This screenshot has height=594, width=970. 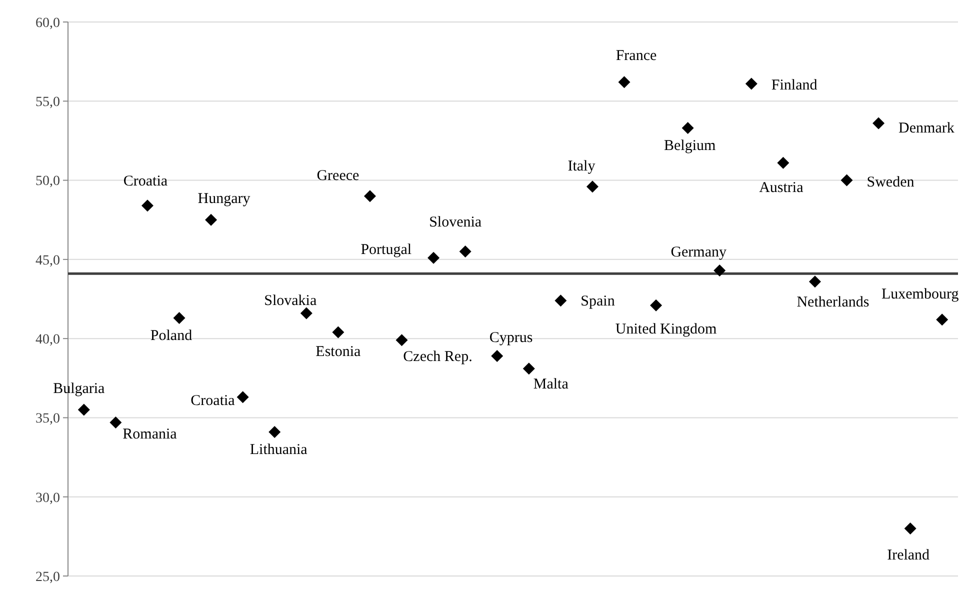 What do you see at coordinates (290, 301) in the screenshot?
I see `annotation: Slovakia` at bounding box center [290, 301].